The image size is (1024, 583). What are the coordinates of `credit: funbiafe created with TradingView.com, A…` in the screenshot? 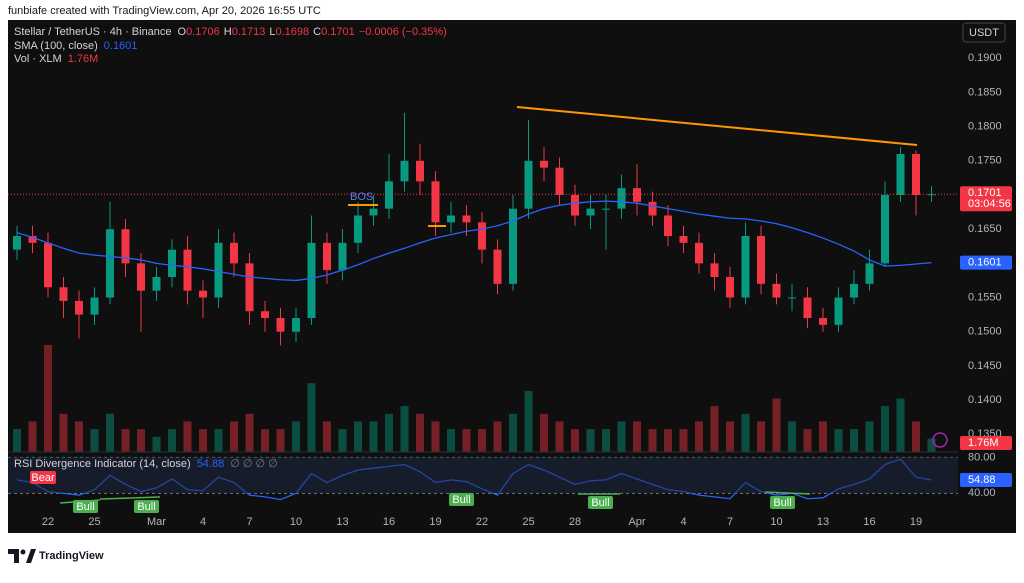 It's located at (164, 11).